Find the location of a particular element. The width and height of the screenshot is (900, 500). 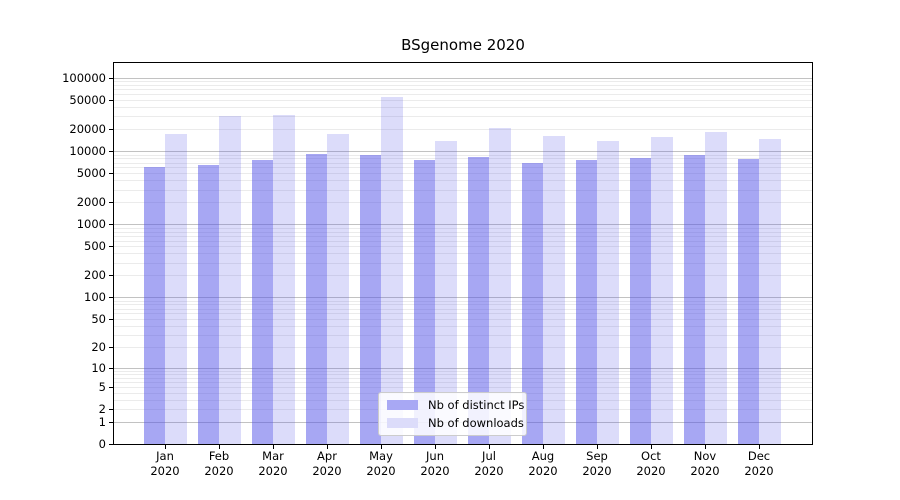

gridline-2000 is located at coordinates (463, 203).